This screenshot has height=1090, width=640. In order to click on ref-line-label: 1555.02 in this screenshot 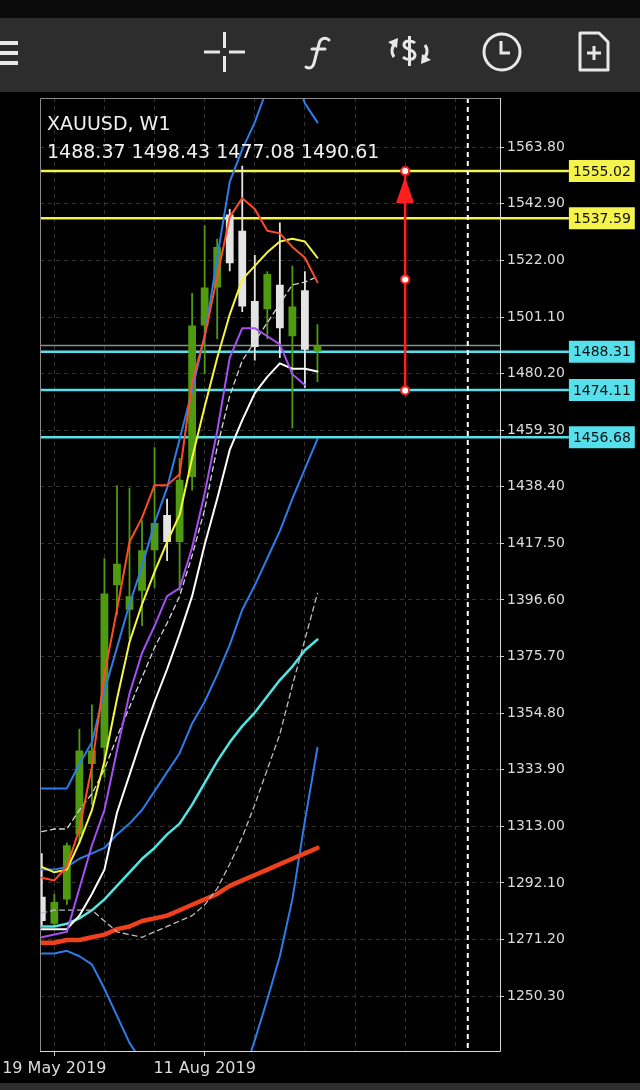, I will do `click(601, 170)`.